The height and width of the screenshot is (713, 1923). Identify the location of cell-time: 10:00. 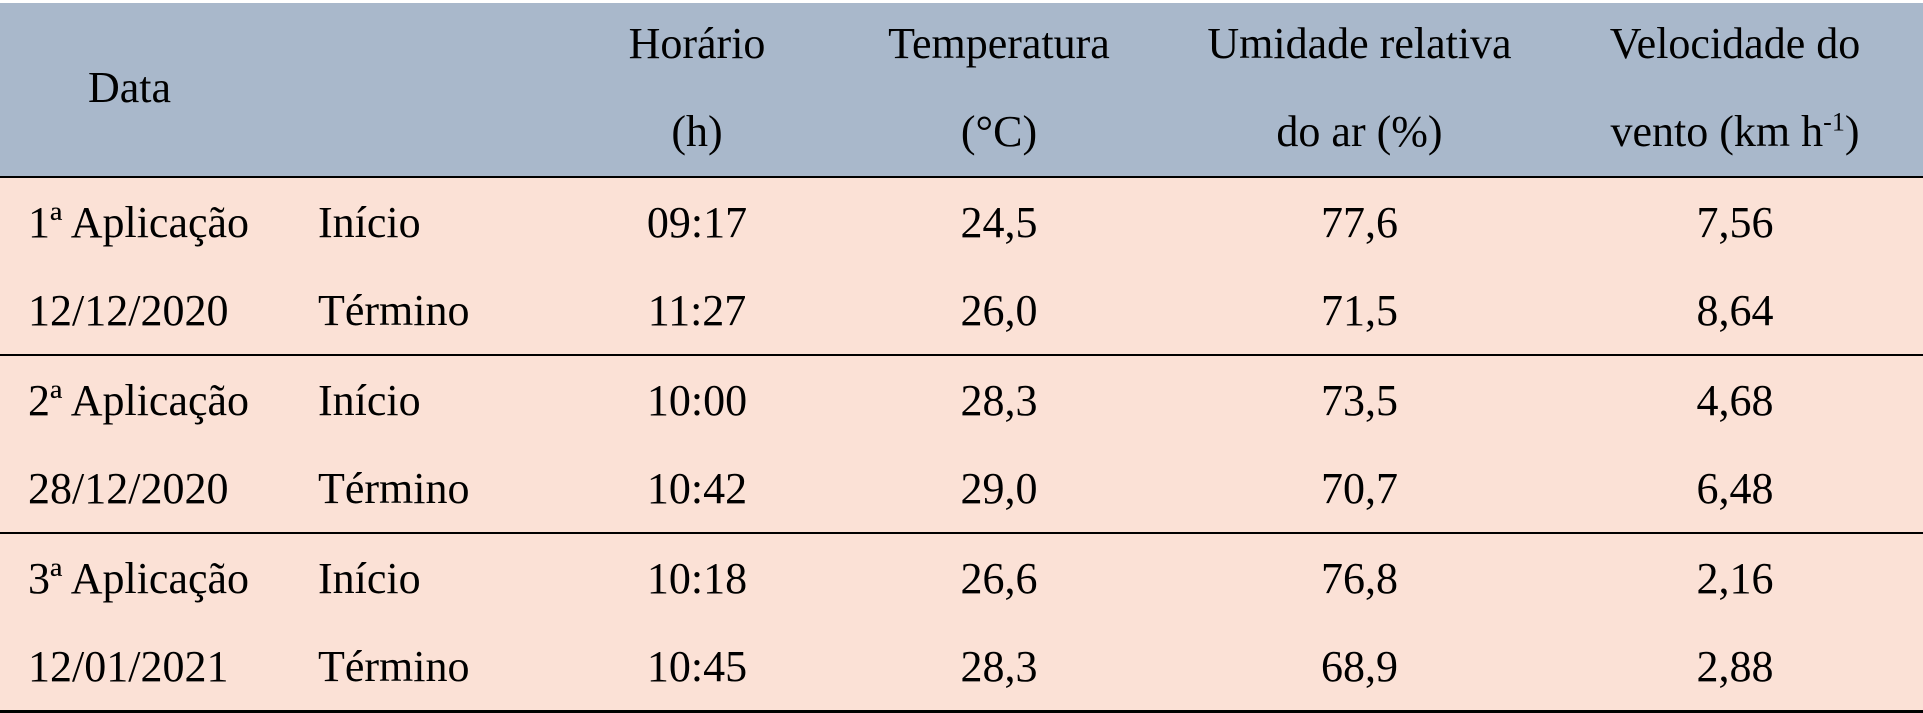
(697, 399).